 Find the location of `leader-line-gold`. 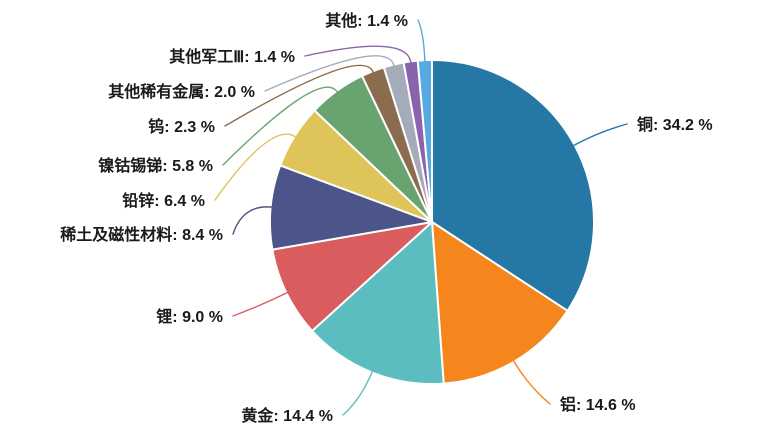

leader-line-gold is located at coordinates (357, 393).